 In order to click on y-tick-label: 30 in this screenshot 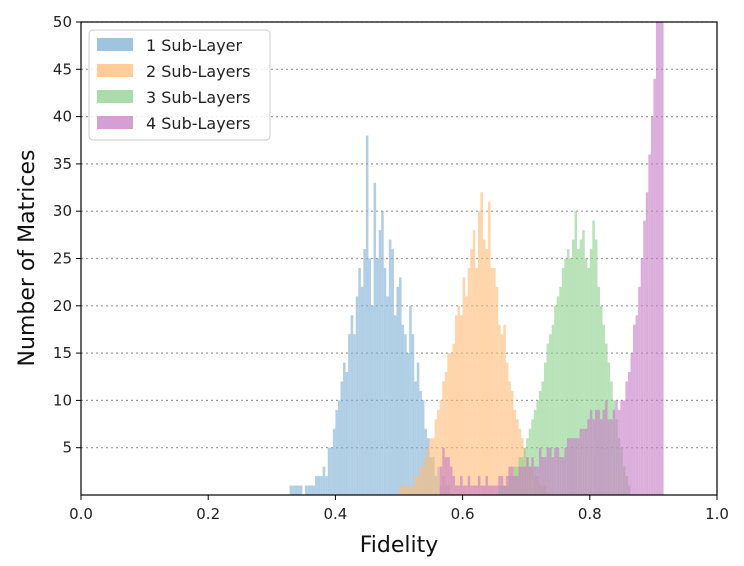, I will do `click(62, 211)`.